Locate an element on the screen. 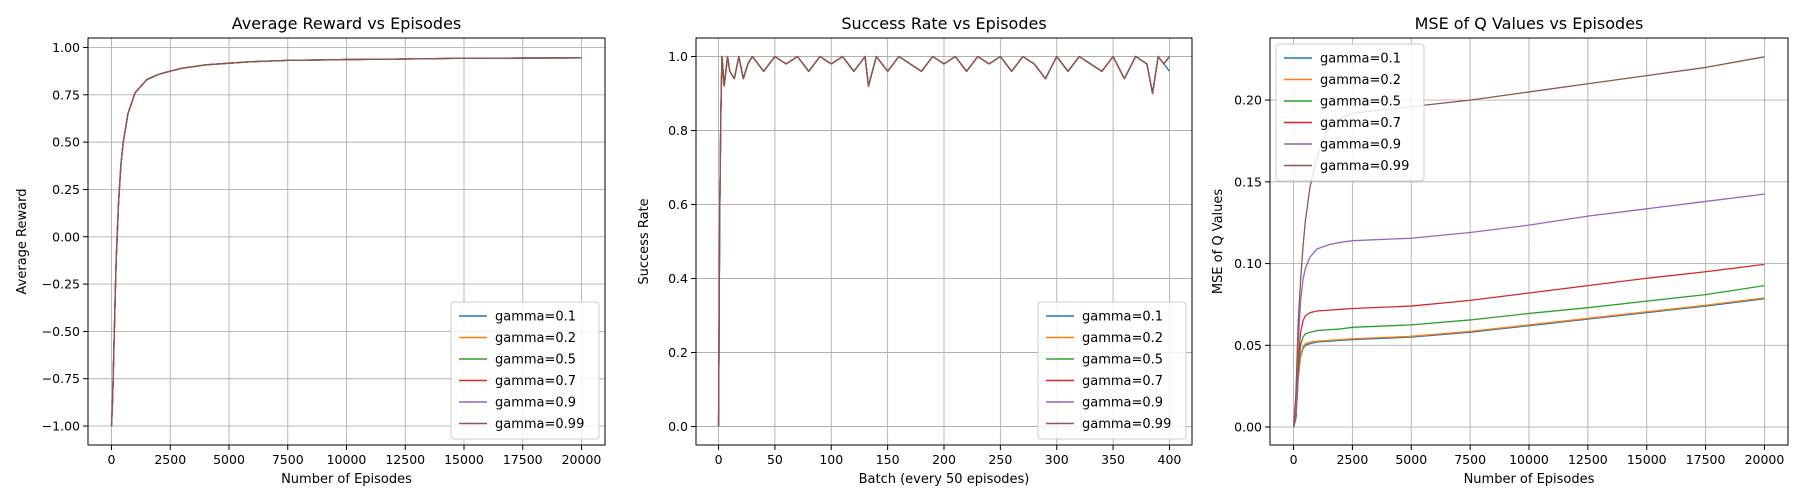  y-tick-label: 0.15 is located at coordinates (1248, 181).